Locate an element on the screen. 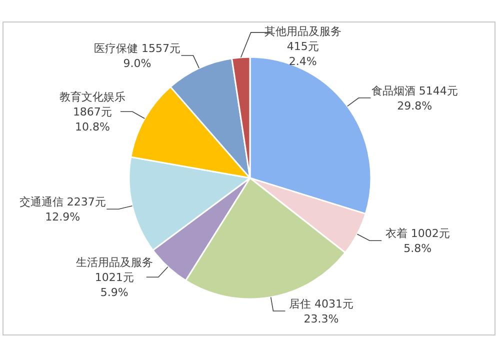  slice-label: 交通通信 2237元 12.9% is located at coordinates (62, 210).